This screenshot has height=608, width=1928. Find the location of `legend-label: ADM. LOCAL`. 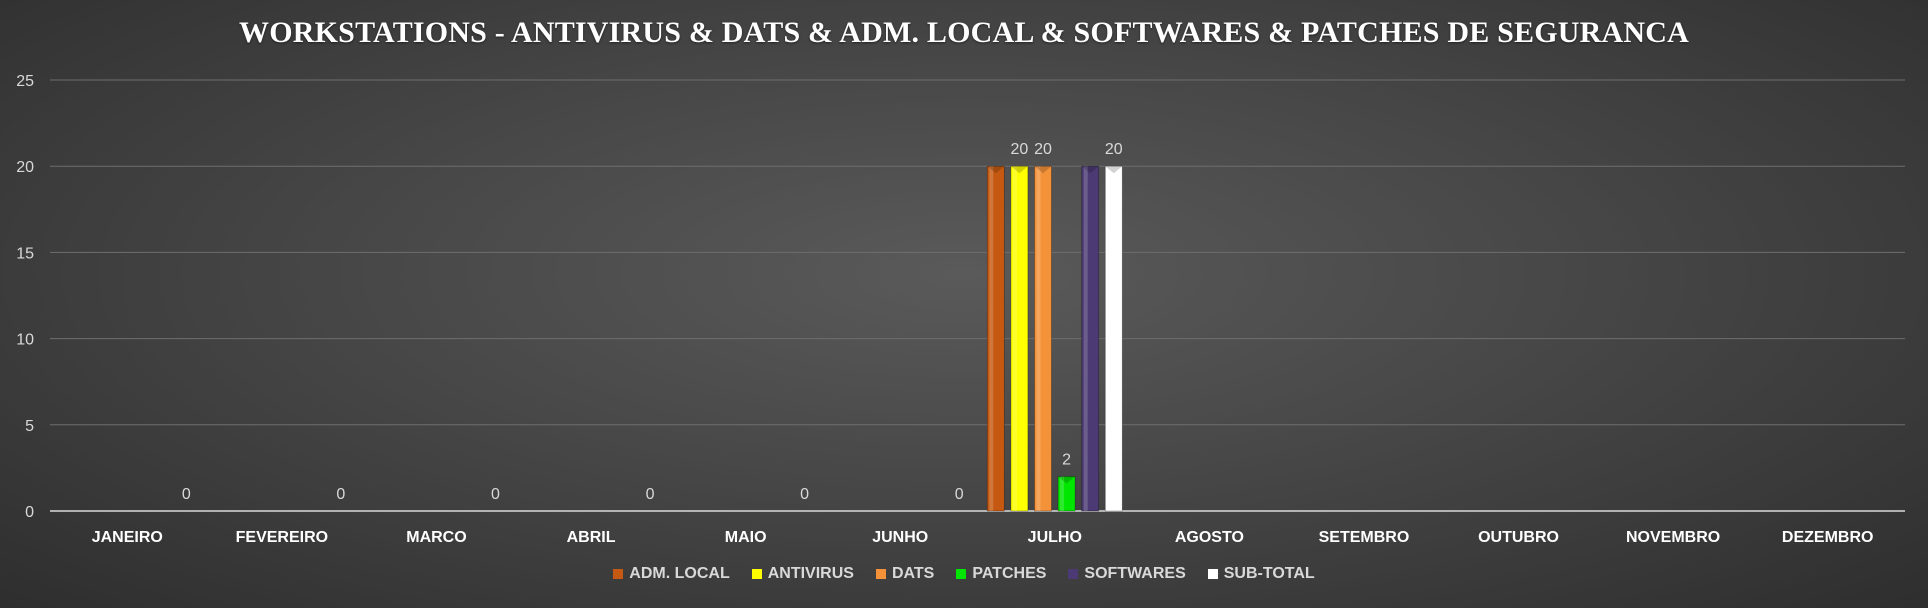

legend-label: ADM. LOCAL is located at coordinates (679, 573).